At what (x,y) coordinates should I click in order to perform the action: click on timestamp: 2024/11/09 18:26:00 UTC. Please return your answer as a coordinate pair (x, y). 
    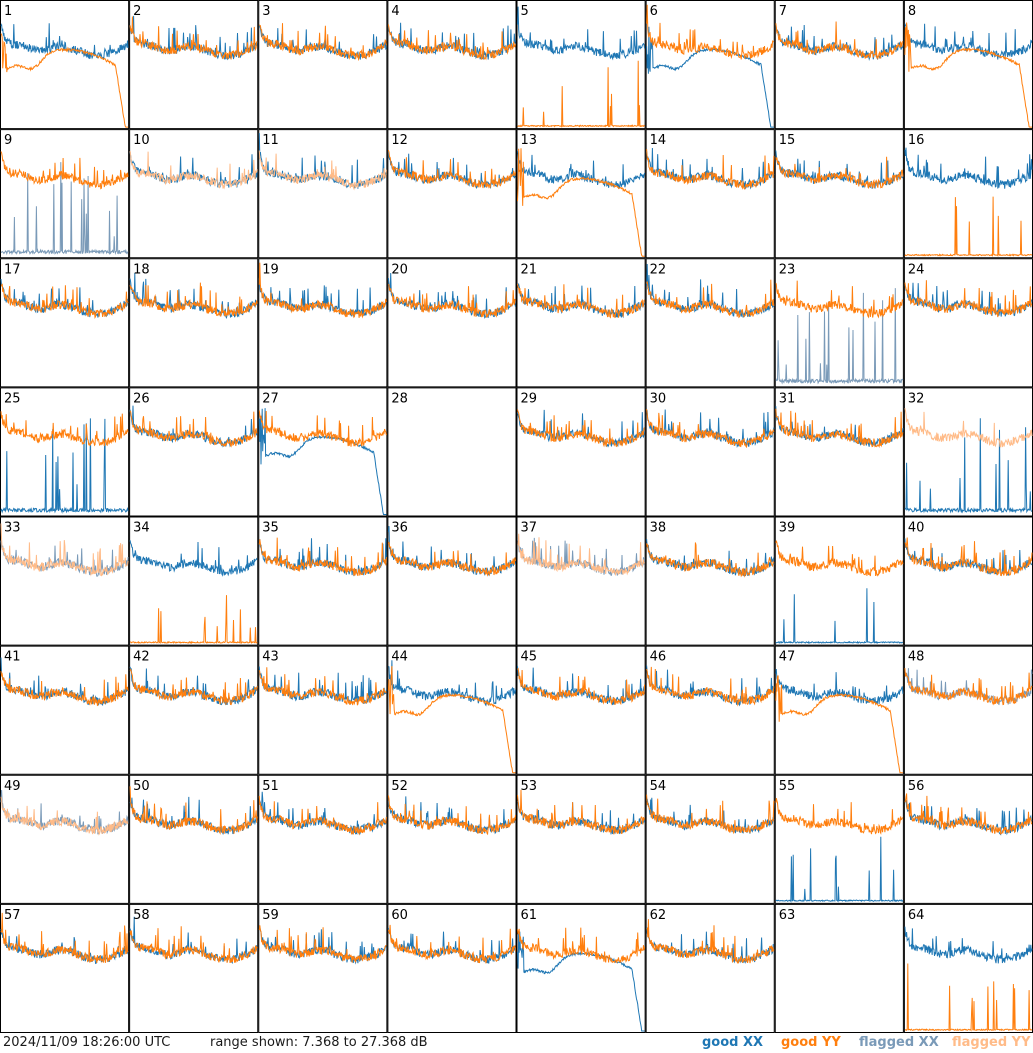
    Looking at the image, I should click on (87, 1042).